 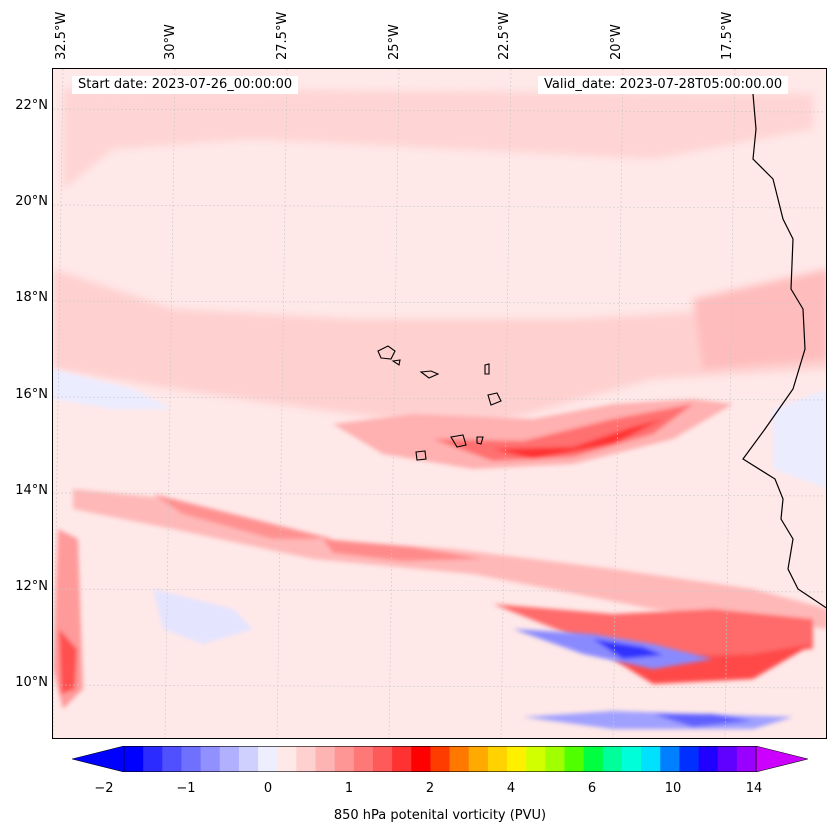 What do you see at coordinates (31, 105) in the screenshot?
I see `lat-label-22n: 22°N` at bounding box center [31, 105].